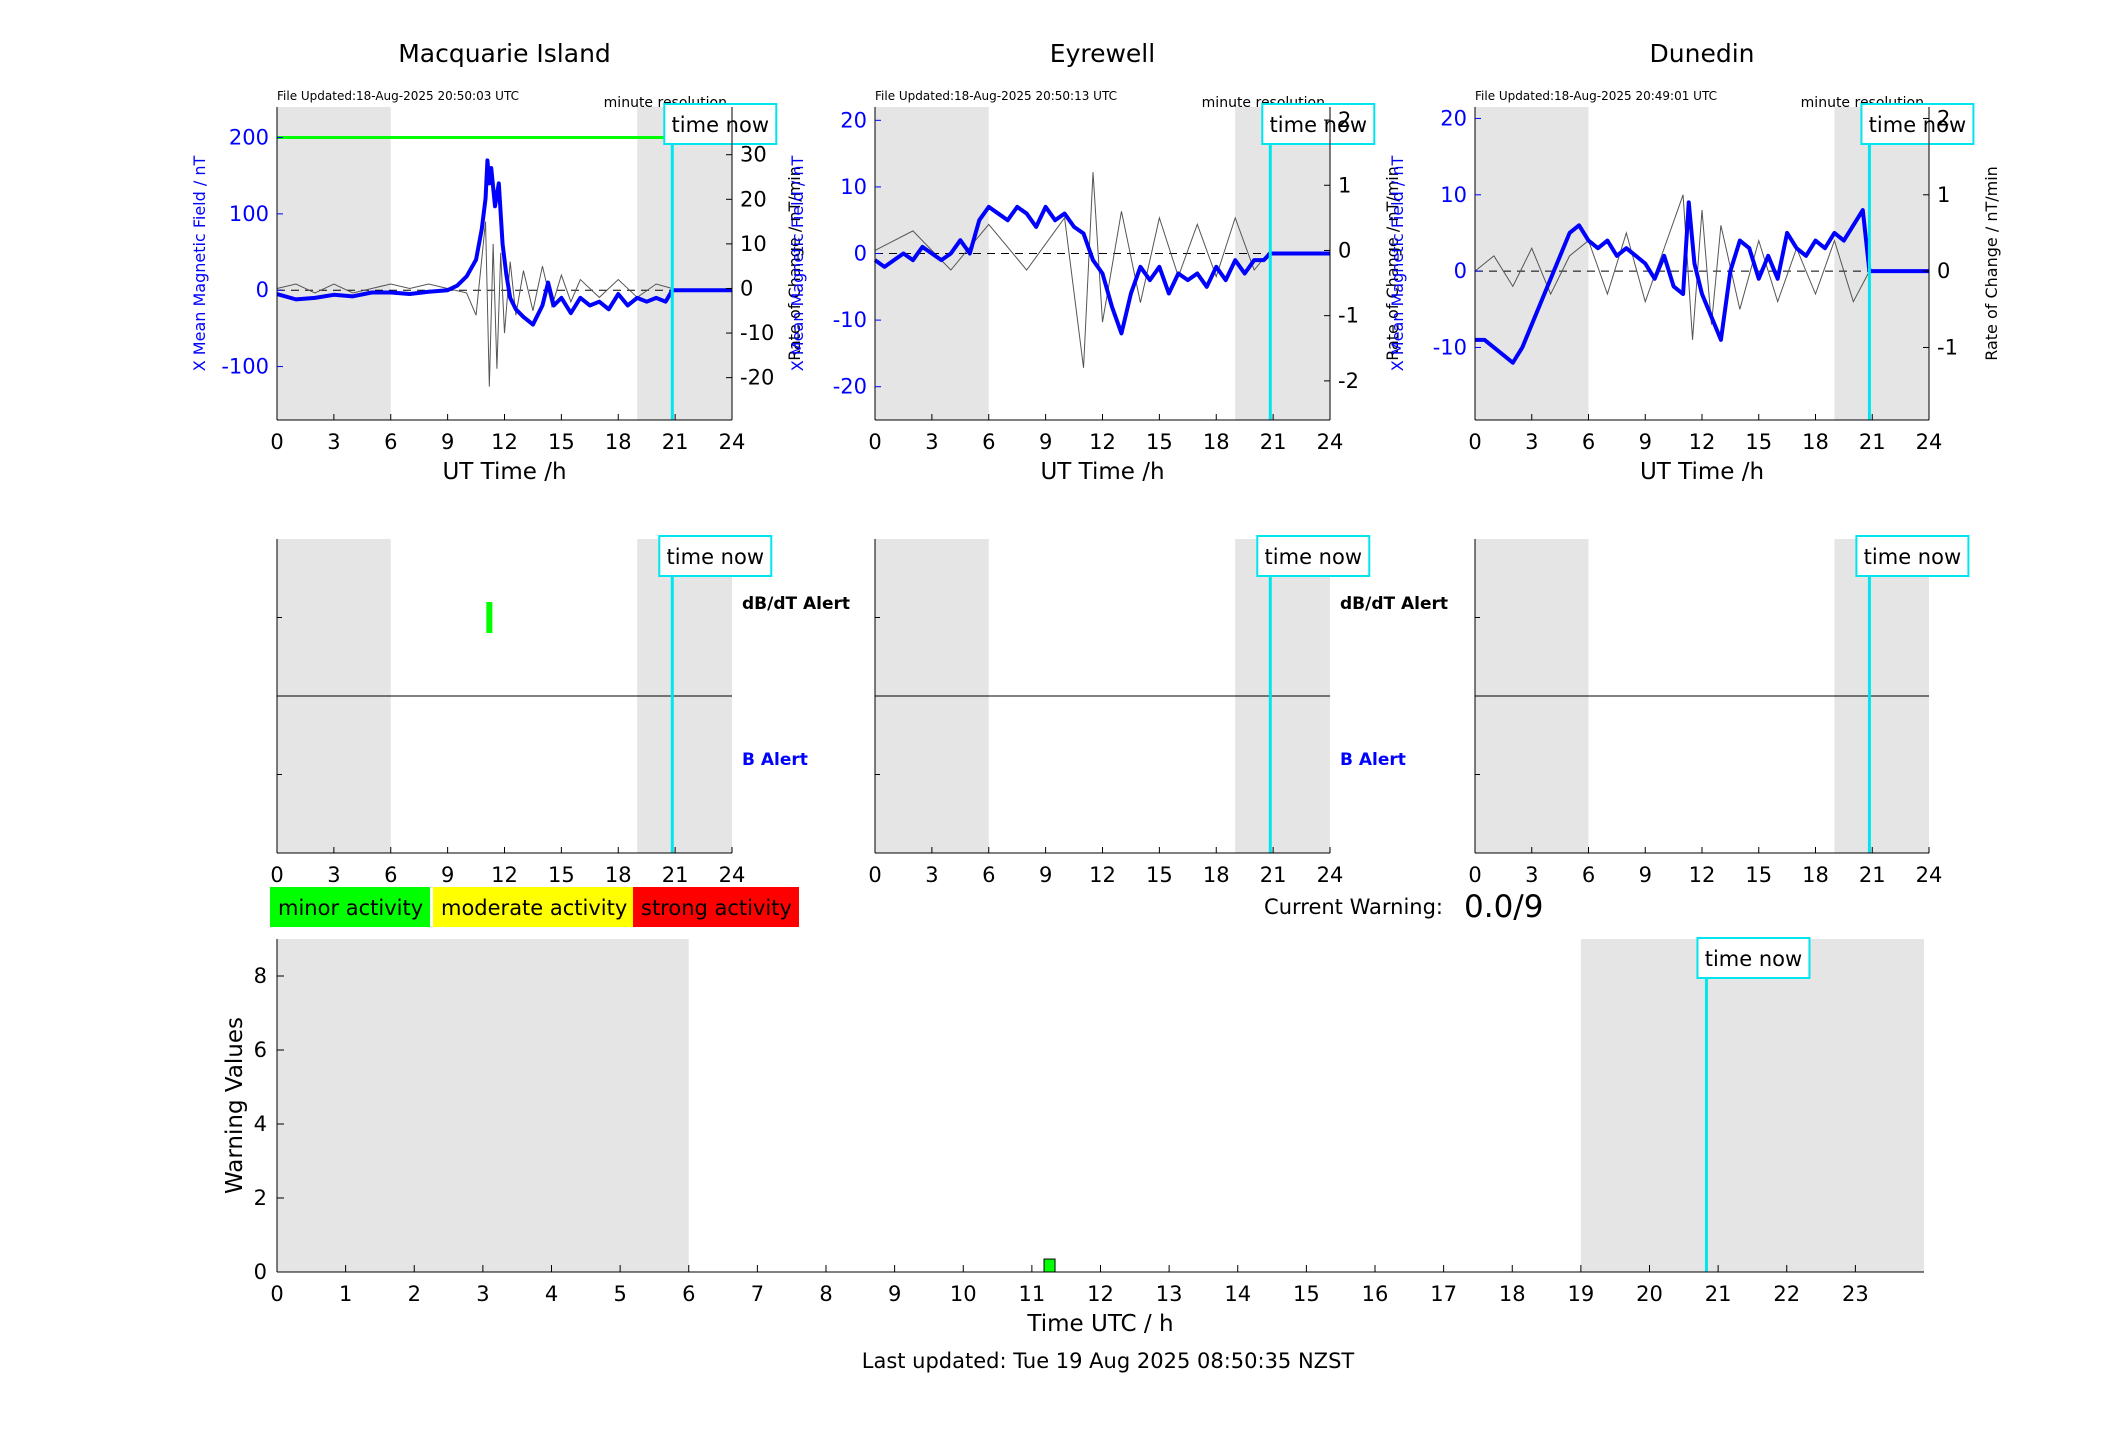  I want to click on y-left-tick-label: 20, so click(853, 120).